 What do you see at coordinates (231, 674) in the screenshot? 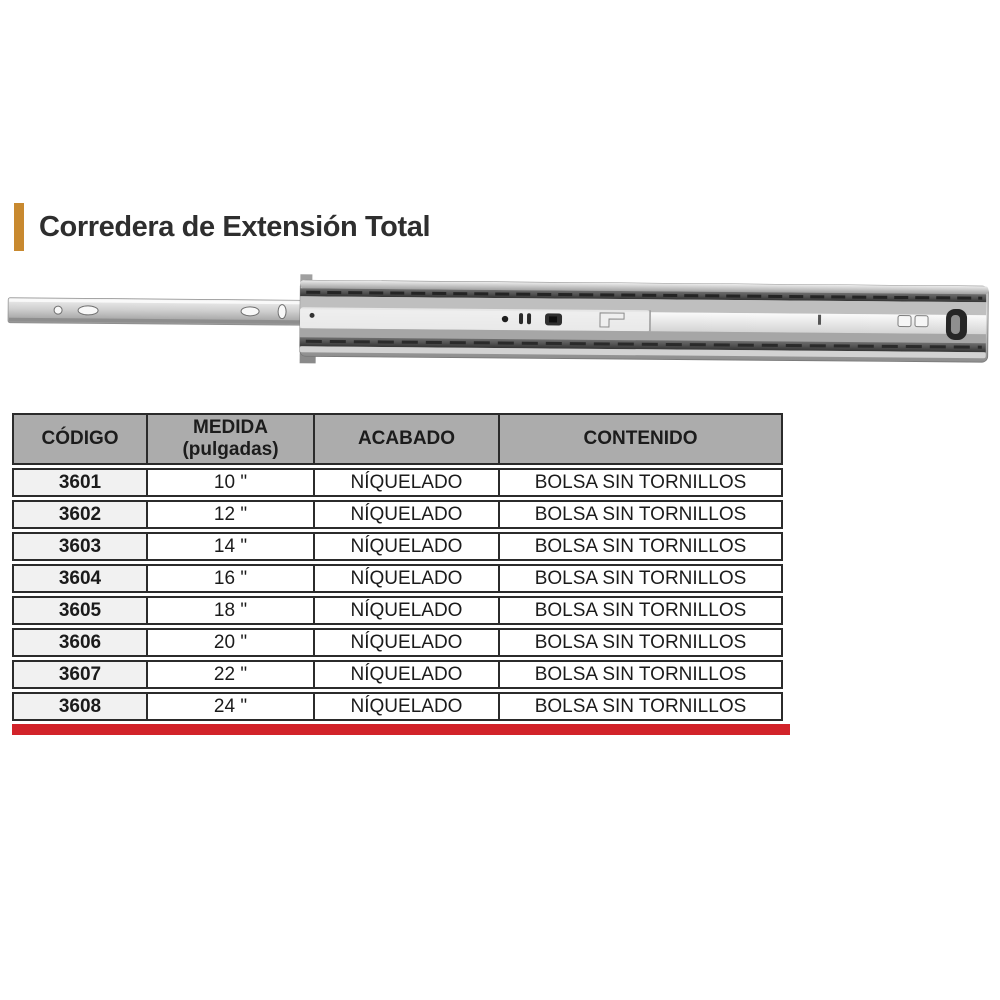
I see `cell-medida: 22 "` at bounding box center [231, 674].